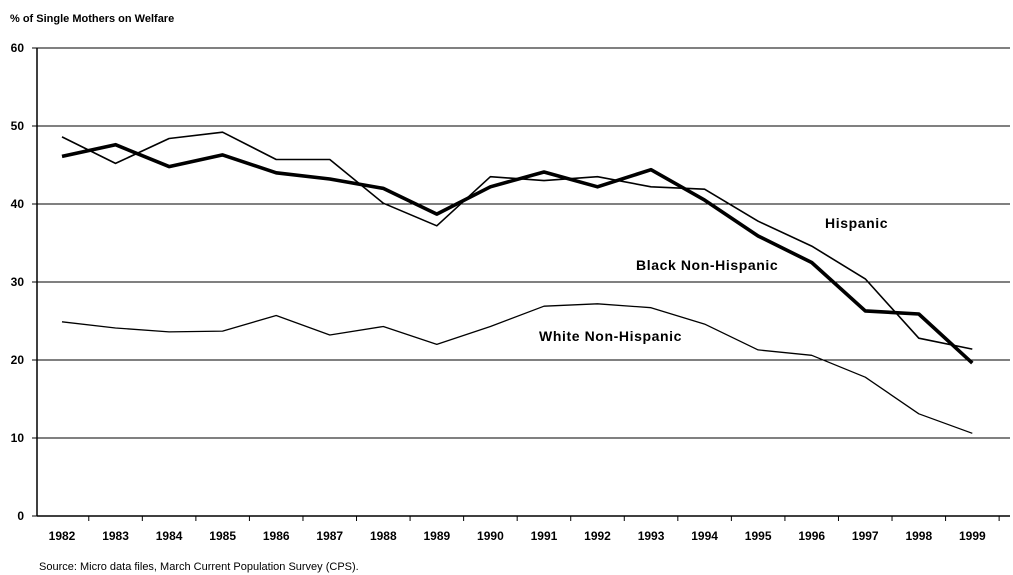 The image size is (1013, 575). Describe the element at coordinates (490, 536) in the screenshot. I see `x-tick-label-1990: 1990` at that location.